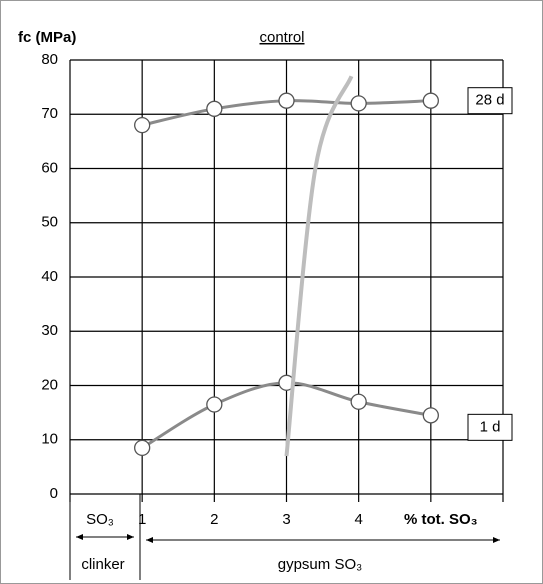 This screenshot has height=584, width=543. What do you see at coordinates (358, 519) in the screenshot?
I see `x-tick-label: 4` at bounding box center [358, 519].